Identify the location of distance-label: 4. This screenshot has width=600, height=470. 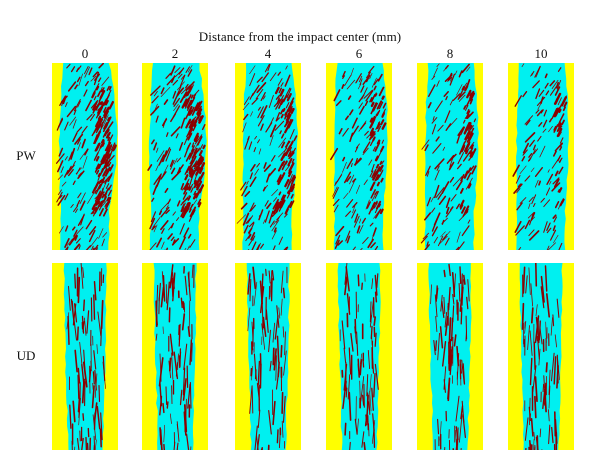
(268, 53).